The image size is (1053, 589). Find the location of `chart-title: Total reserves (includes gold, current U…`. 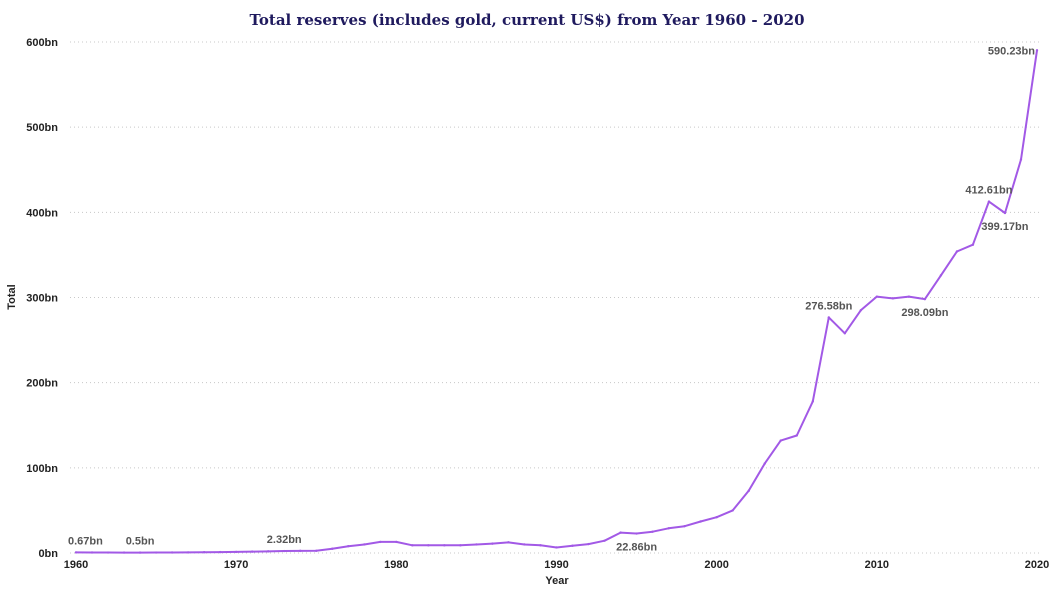

chart-title: Total reserves (includes gold, current U… is located at coordinates (526, 20).